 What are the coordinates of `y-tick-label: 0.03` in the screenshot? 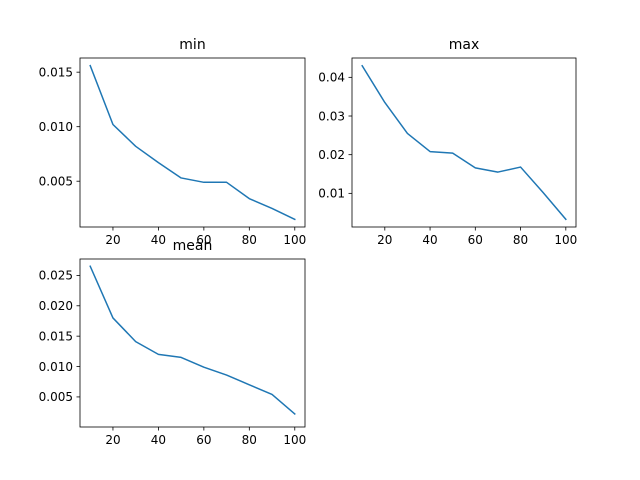 It's located at (331, 116).